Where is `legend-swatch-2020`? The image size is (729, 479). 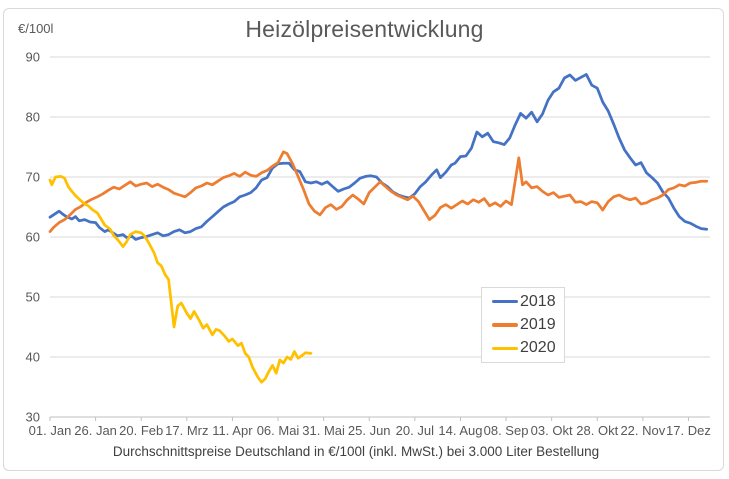 legend-swatch-2020 is located at coordinates (505, 348).